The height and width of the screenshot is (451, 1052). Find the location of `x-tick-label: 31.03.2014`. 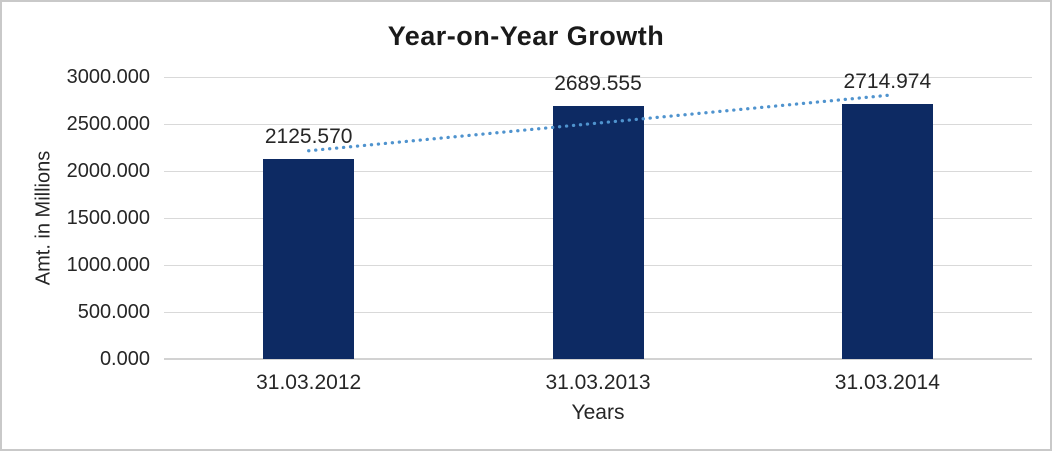

x-tick-label: 31.03.2014 is located at coordinates (887, 382).